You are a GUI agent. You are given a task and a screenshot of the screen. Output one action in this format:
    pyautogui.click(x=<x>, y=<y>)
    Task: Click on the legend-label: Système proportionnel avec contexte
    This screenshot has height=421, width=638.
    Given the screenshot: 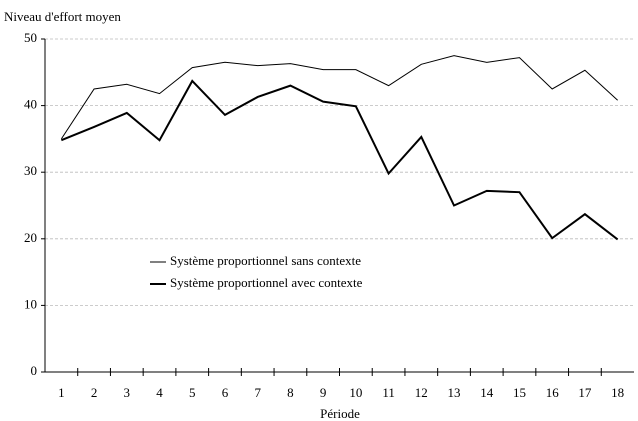 What is the action you would take?
    pyautogui.click(x=266, y=282)
    